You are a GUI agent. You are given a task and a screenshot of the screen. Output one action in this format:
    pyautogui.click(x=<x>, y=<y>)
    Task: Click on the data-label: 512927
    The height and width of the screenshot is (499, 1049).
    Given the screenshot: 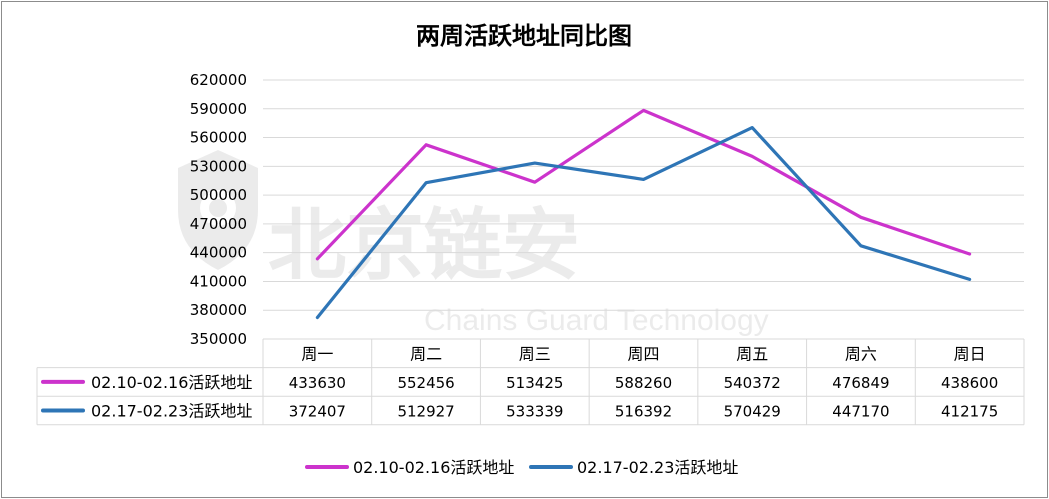 What is the action you would take?
    pyautogui.click(x=425, y=412)
    